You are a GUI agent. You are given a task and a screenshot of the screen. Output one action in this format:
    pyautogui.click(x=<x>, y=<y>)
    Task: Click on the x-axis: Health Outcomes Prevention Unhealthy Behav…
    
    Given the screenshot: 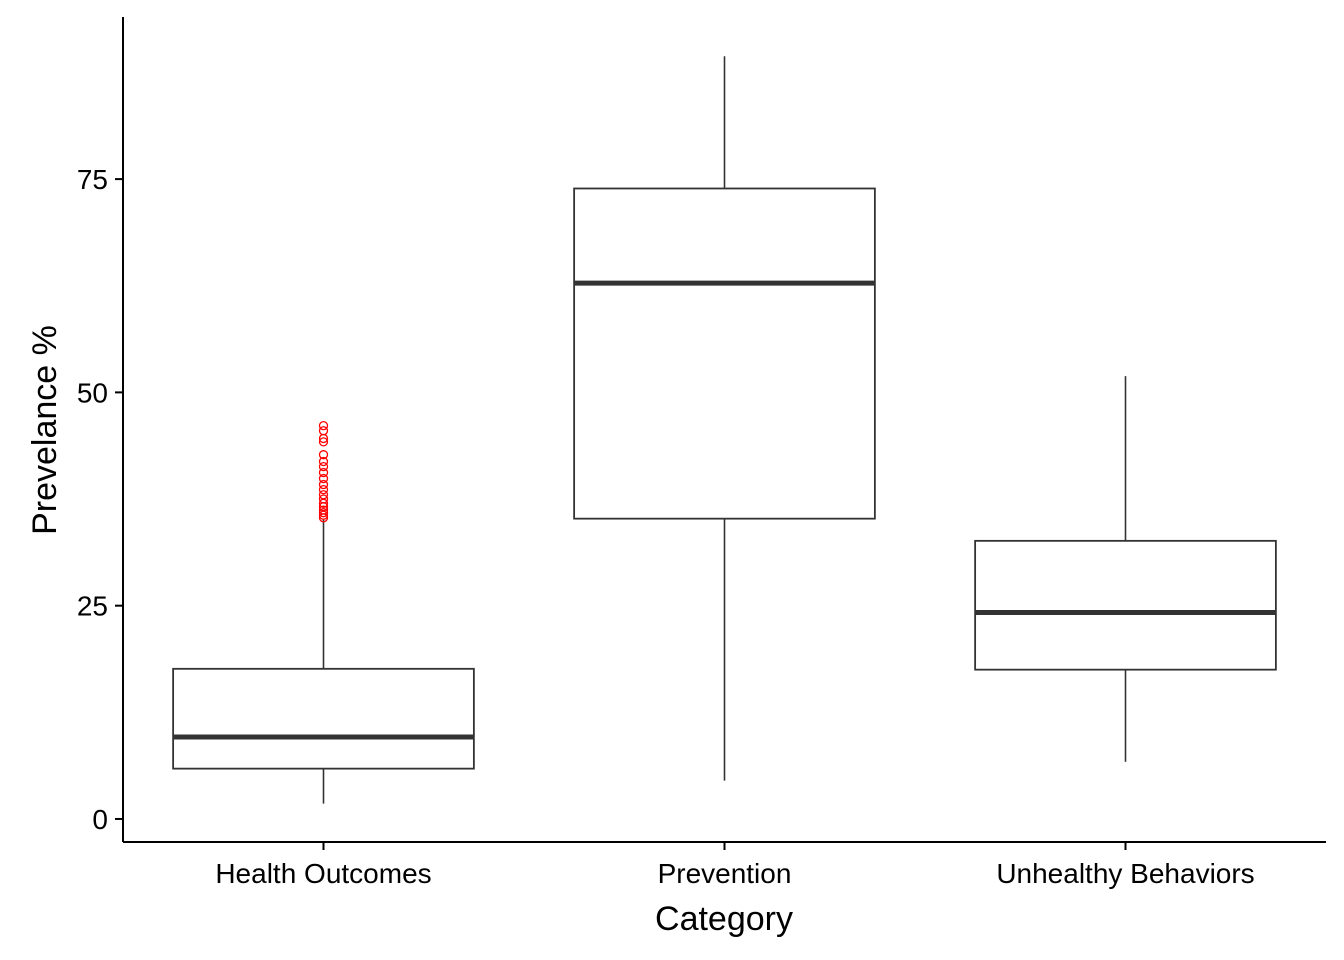 What is the action you would take?
    pyautogui.click(x=724, y=865)
    